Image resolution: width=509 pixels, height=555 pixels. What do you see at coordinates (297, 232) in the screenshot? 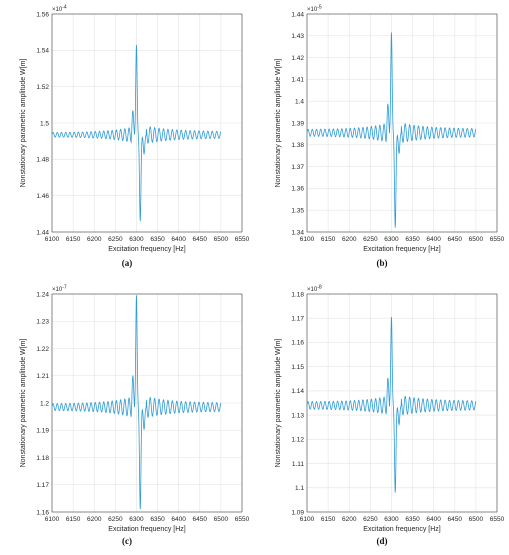
I see `y-tick-label: 1.34` at bounding box center [297, 232].